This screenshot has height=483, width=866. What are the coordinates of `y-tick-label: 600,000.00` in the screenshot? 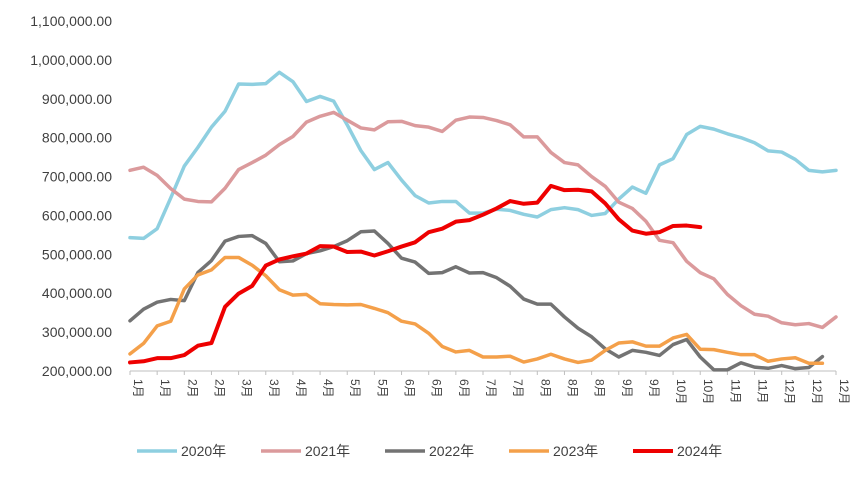 It's located at (77, 215).